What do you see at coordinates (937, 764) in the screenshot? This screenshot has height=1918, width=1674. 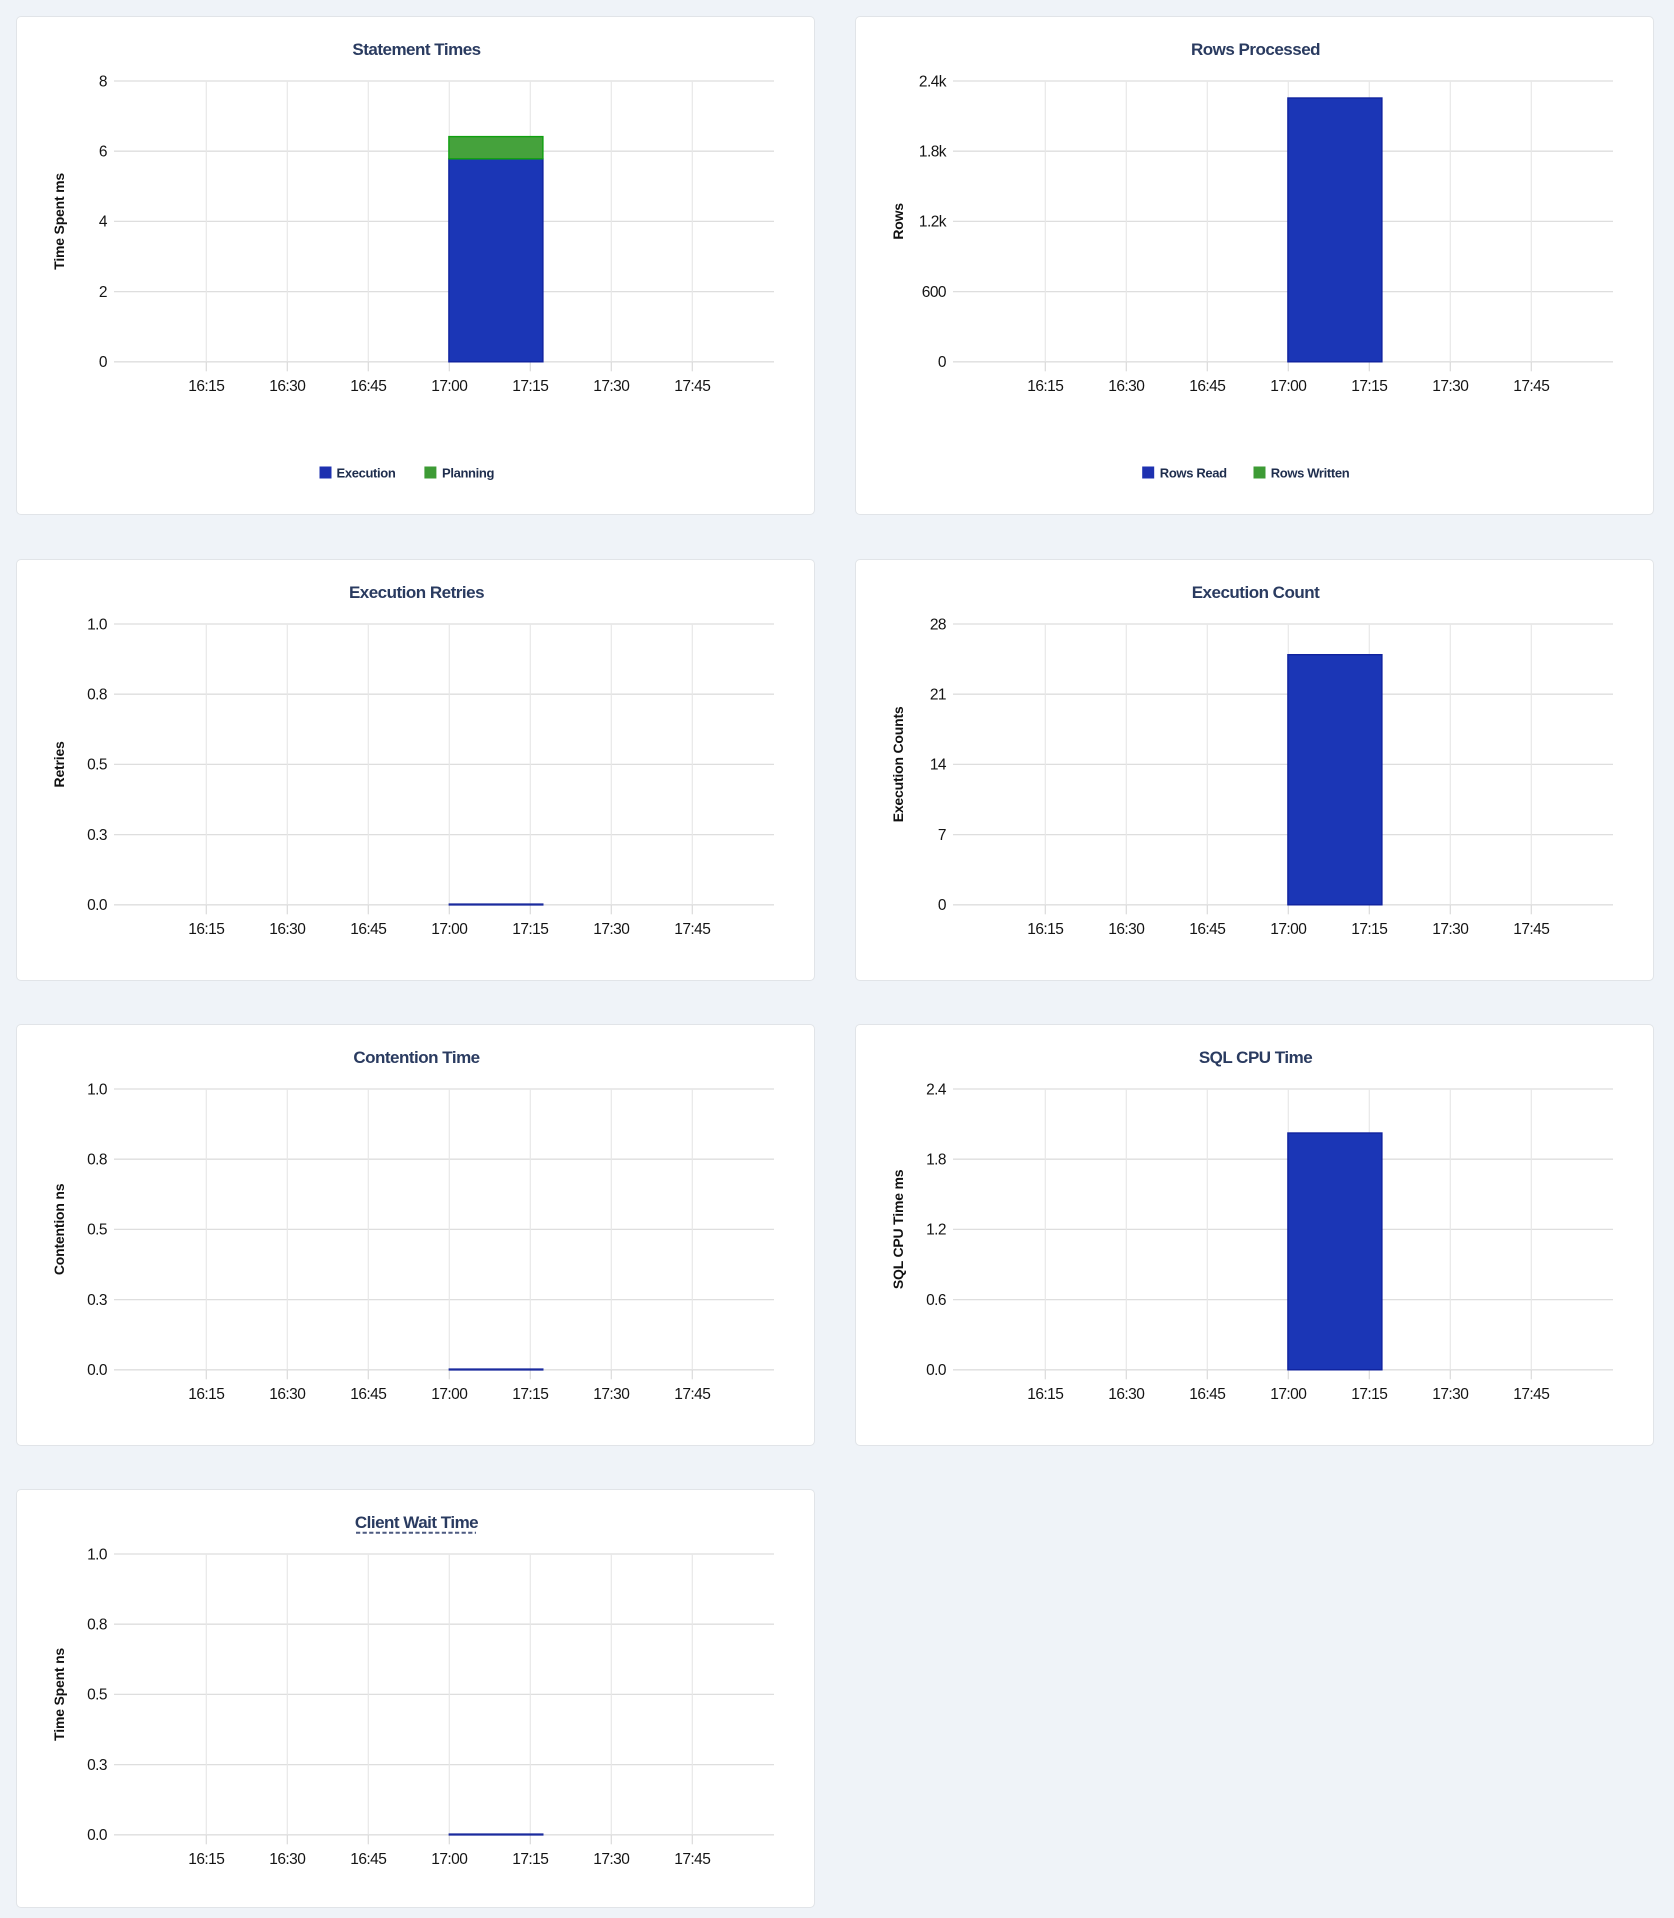 I see `svg-text: 14` at bounding box center [937, 764].